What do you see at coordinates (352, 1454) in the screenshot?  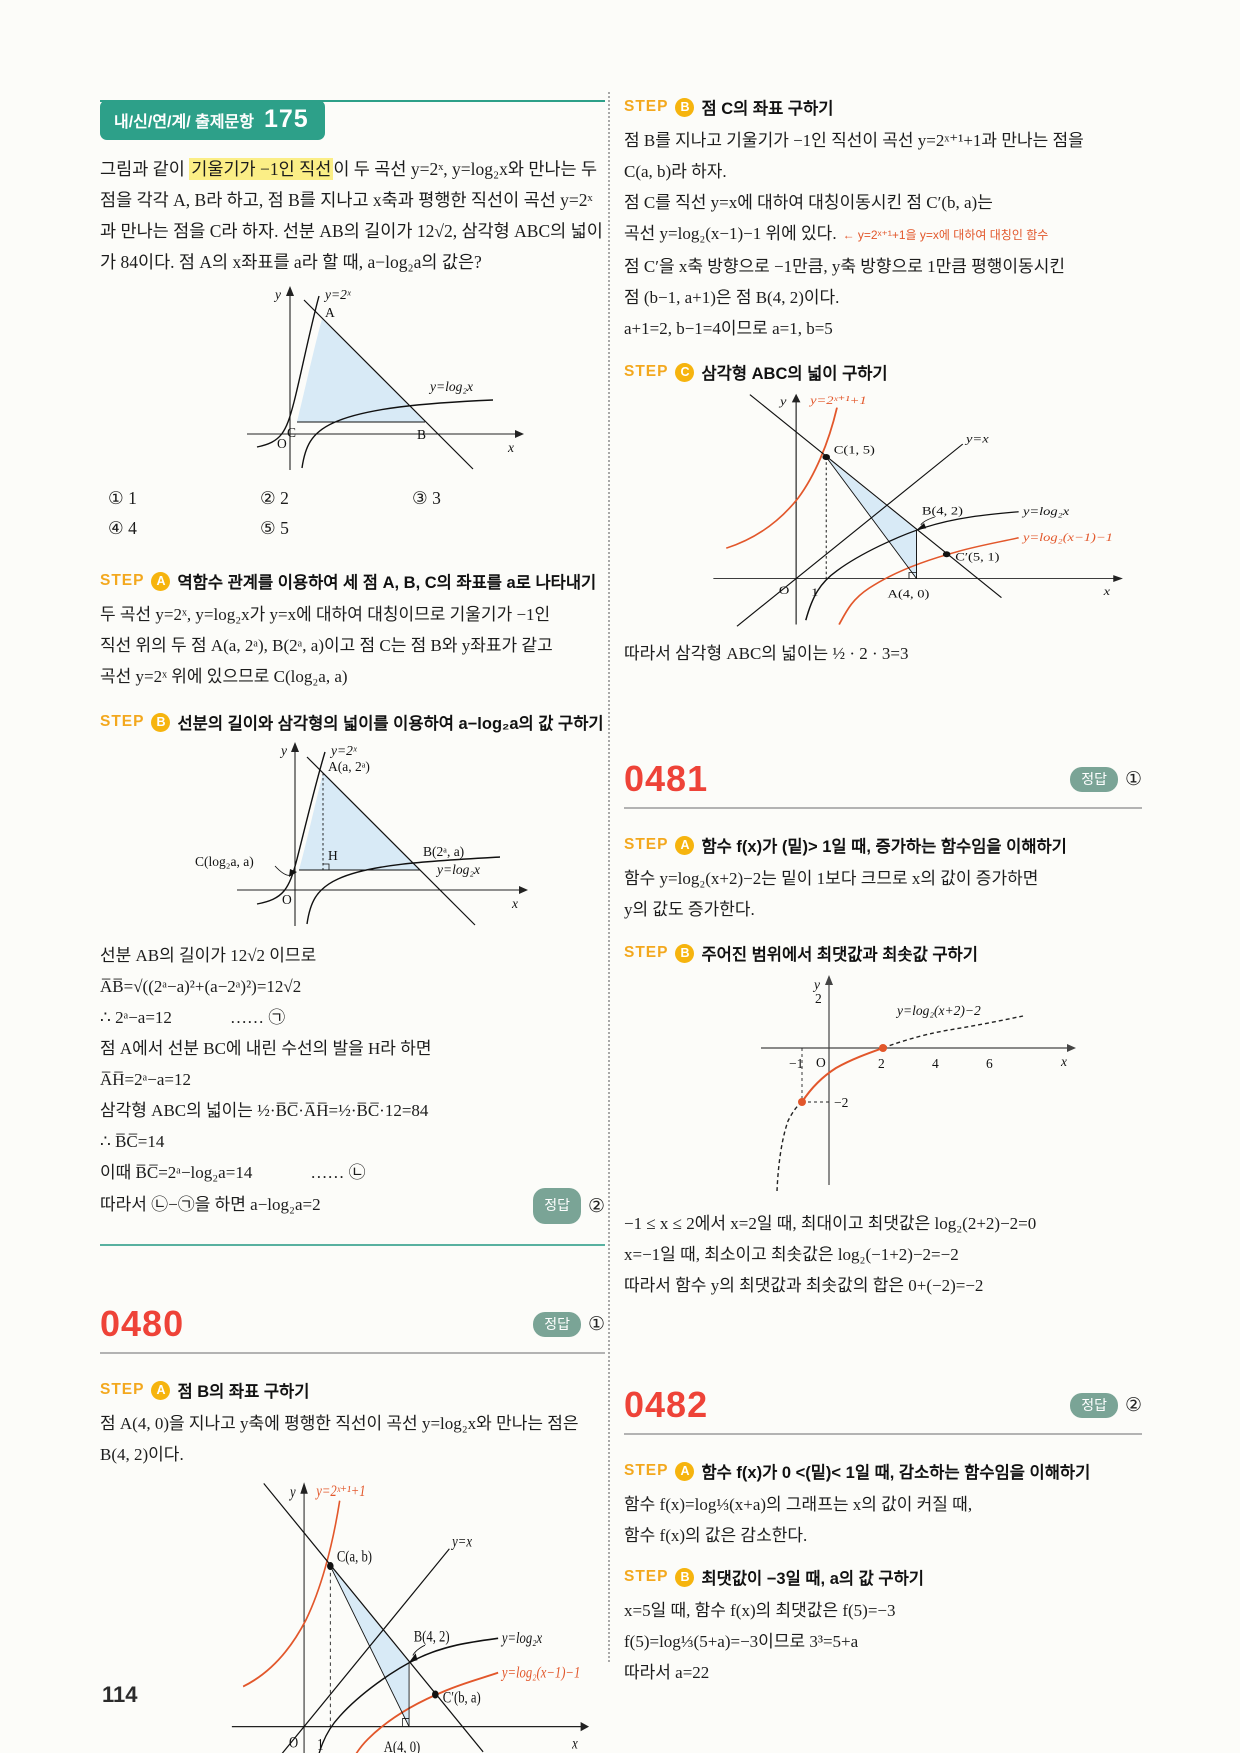 I see `solution-line: B(4, 2)이다.` at bounding box center [352, 1454].